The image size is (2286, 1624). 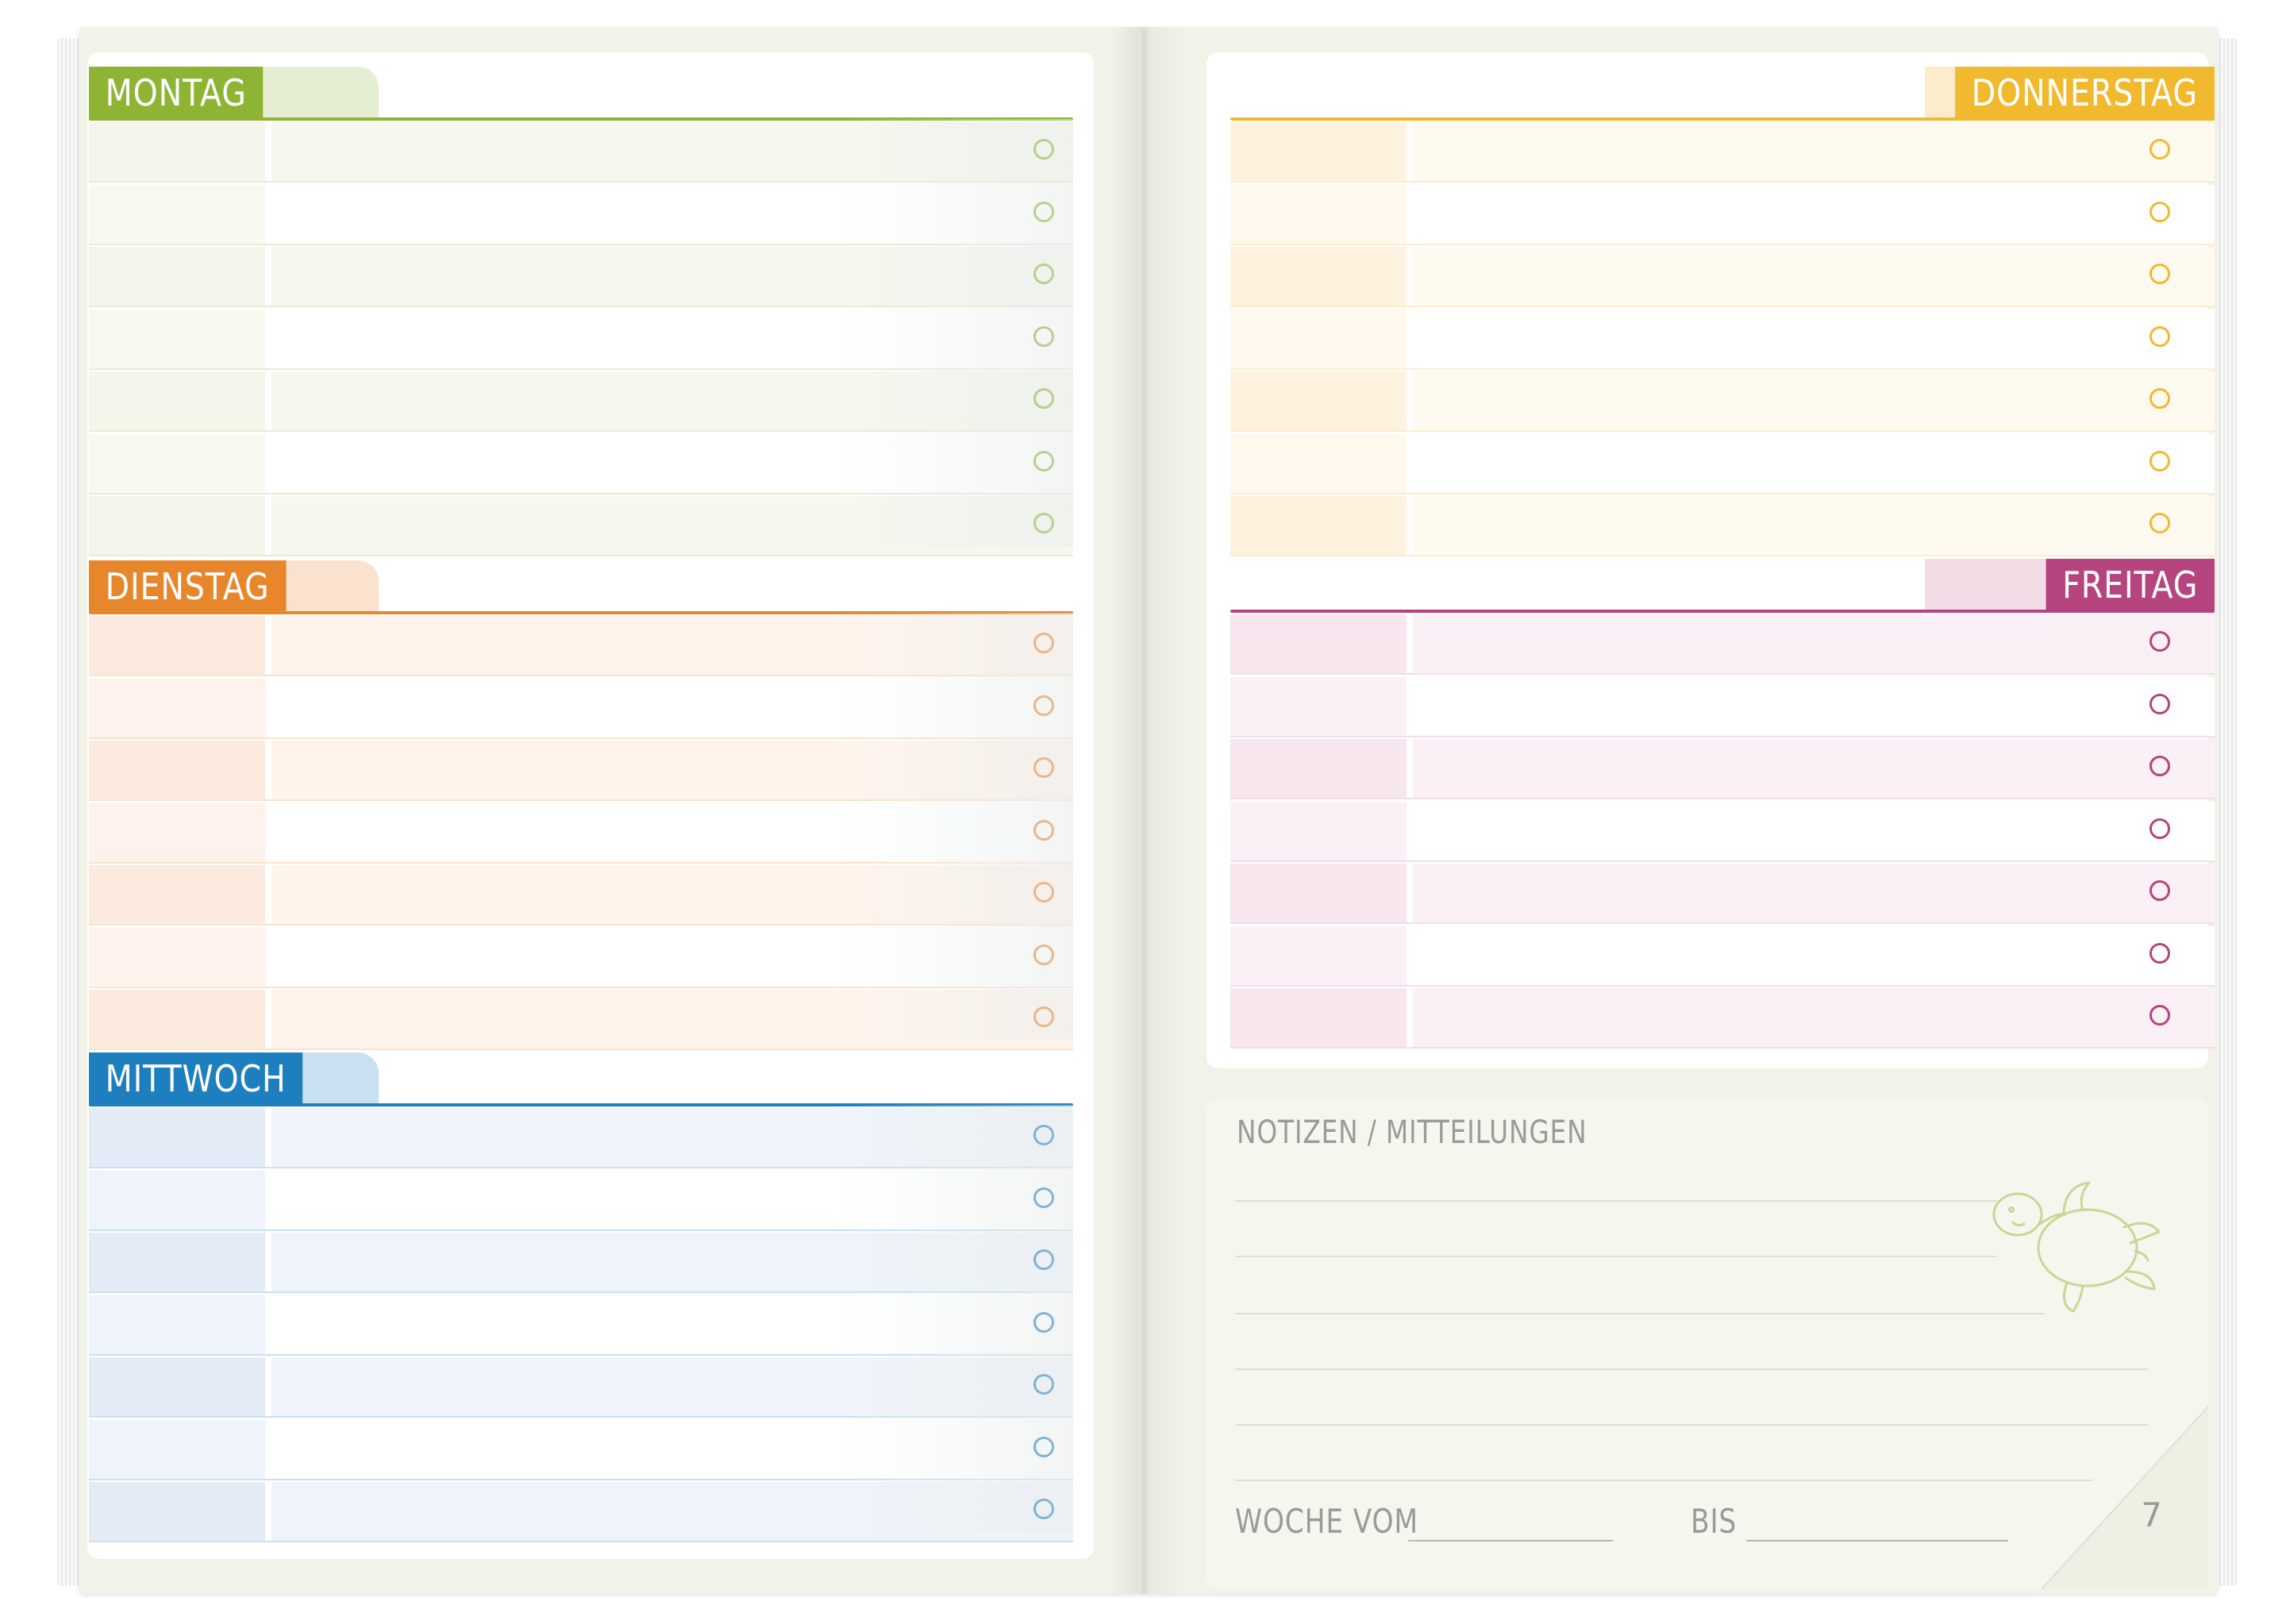 I want to click on week-to-field, so click(x=1877, y=1540).